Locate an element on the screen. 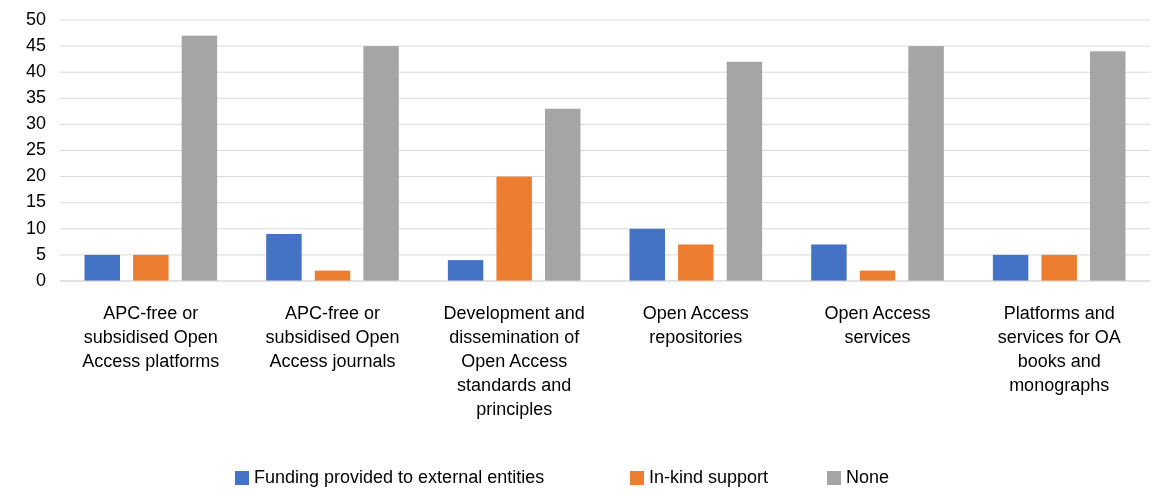  legend-label: Funding provided to external entities is located at coordinates (399, 477).